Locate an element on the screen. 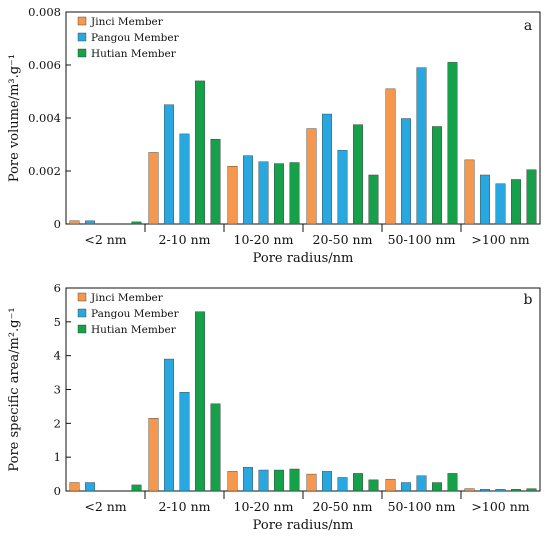  y-tick-label: 1 is located at coordinates (57, 457).